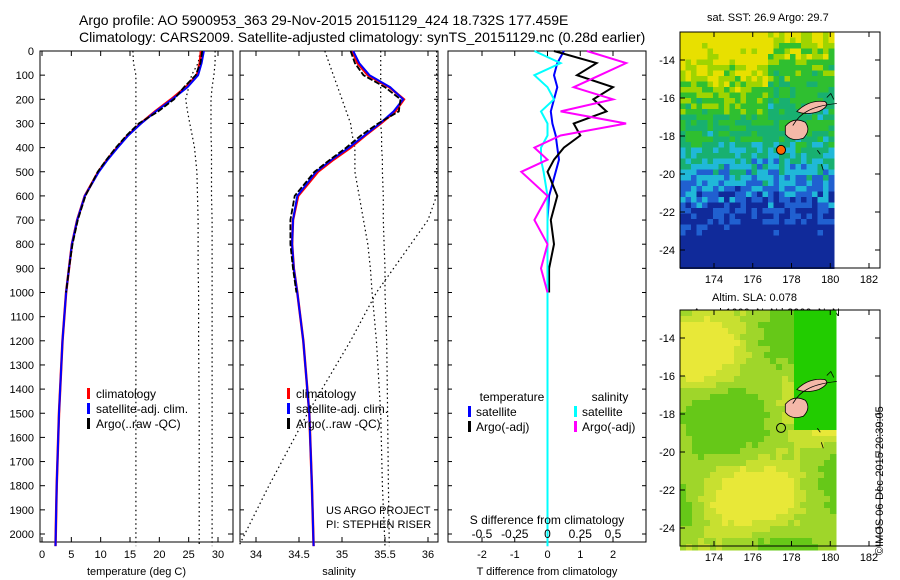 Image resolution: width=900 pixels, height=580 pixels. Describe the element at coordinates (25, 245) in the screenshot. I see `y-tick-label: 800` at that location.